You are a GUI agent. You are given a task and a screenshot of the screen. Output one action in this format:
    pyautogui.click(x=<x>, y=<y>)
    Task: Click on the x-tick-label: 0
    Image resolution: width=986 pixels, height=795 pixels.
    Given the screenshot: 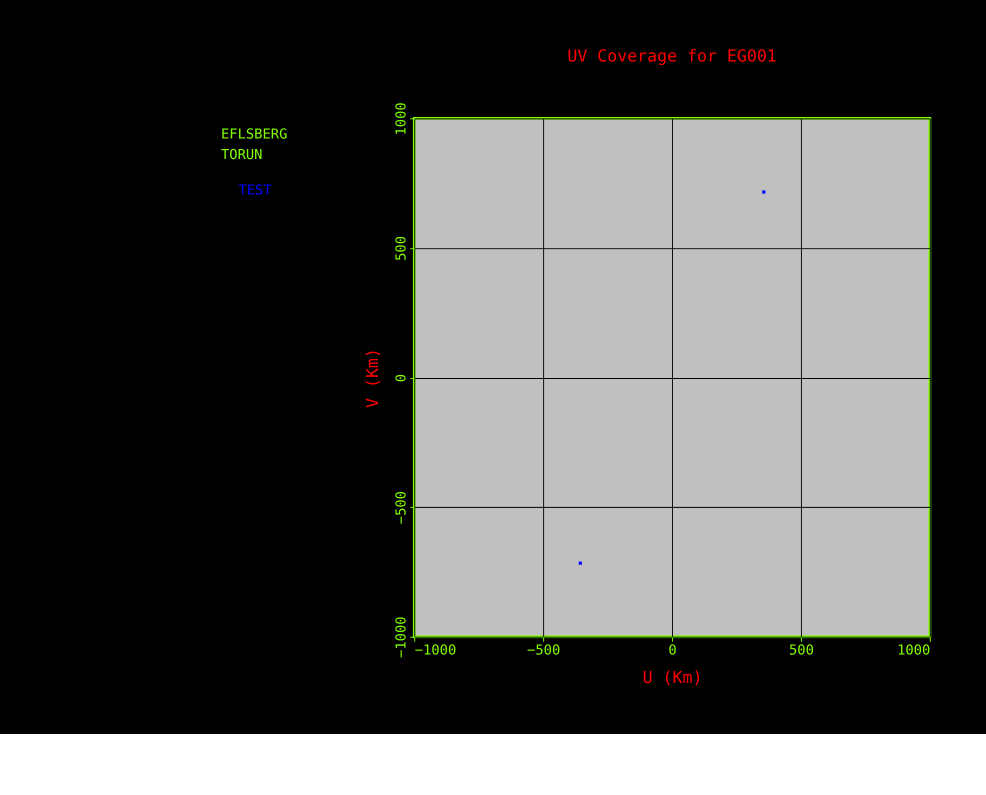 What is the action you would take?
    pyautogui.click(x=672, y=650)
    